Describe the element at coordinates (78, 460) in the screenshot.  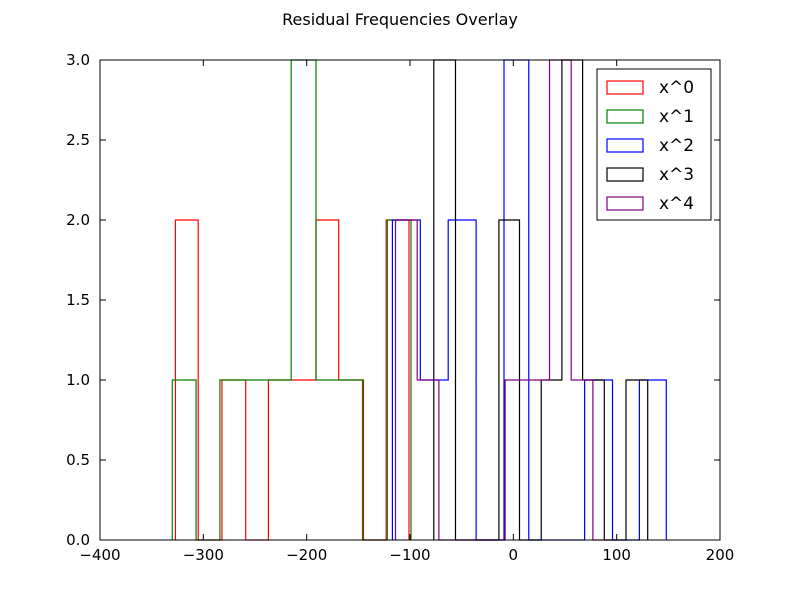
I see `y-tick-label: 0.5` at that location.